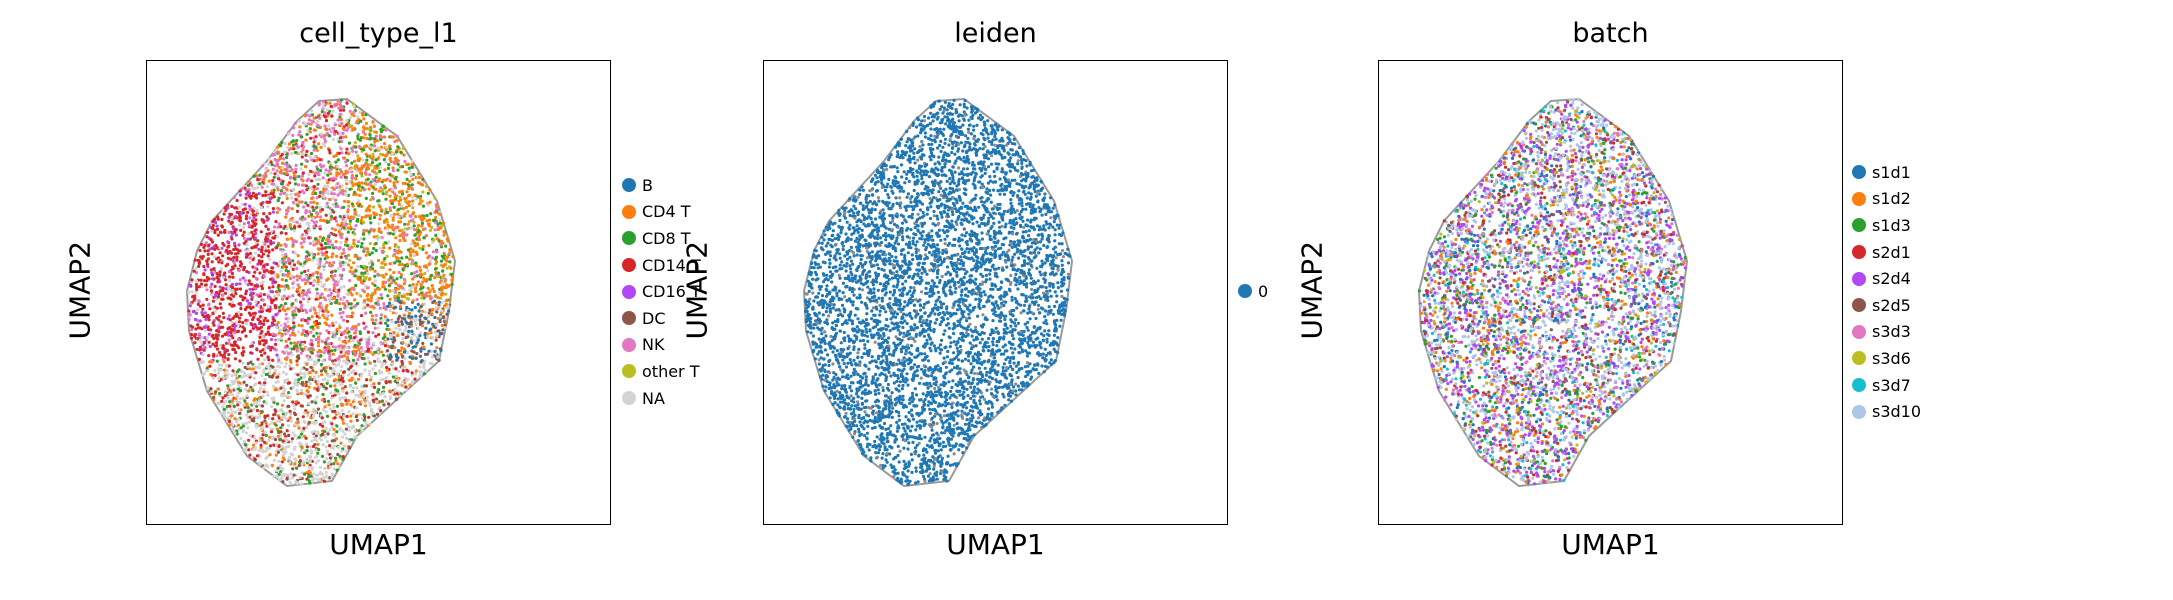  Describe the element at coordinates (321, 292) in the screenshot. I see `scatter-points` at that location.